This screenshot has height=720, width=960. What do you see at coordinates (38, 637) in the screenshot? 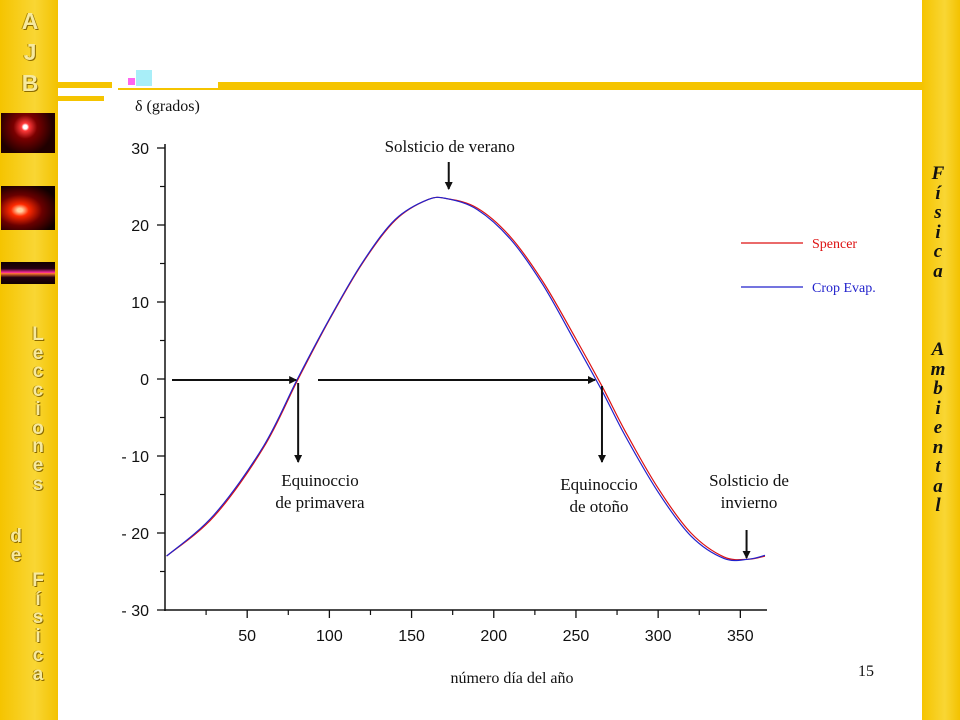
I see `fisica-left-letter: i` at bounding box center [38, 637].